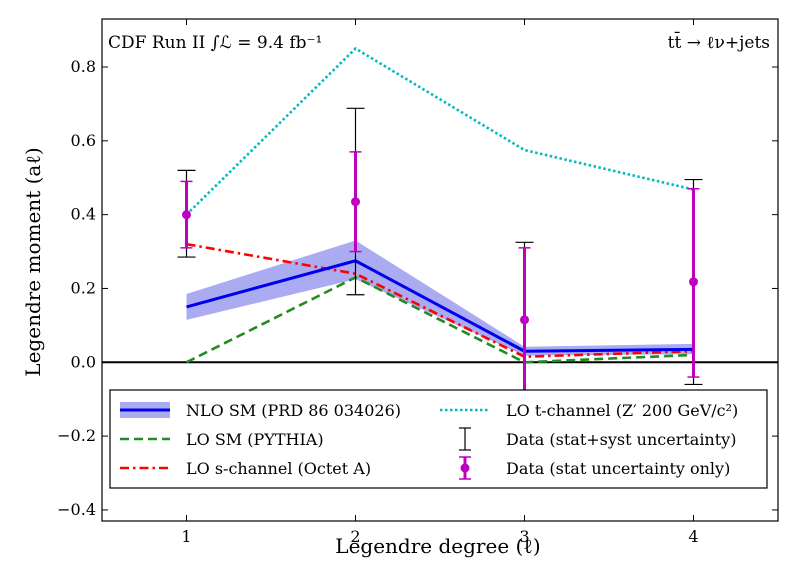 This screenshot has height=575, width=800. I want to click on x-axis-label: Legendre degree (ℓ), so click(437, 546).